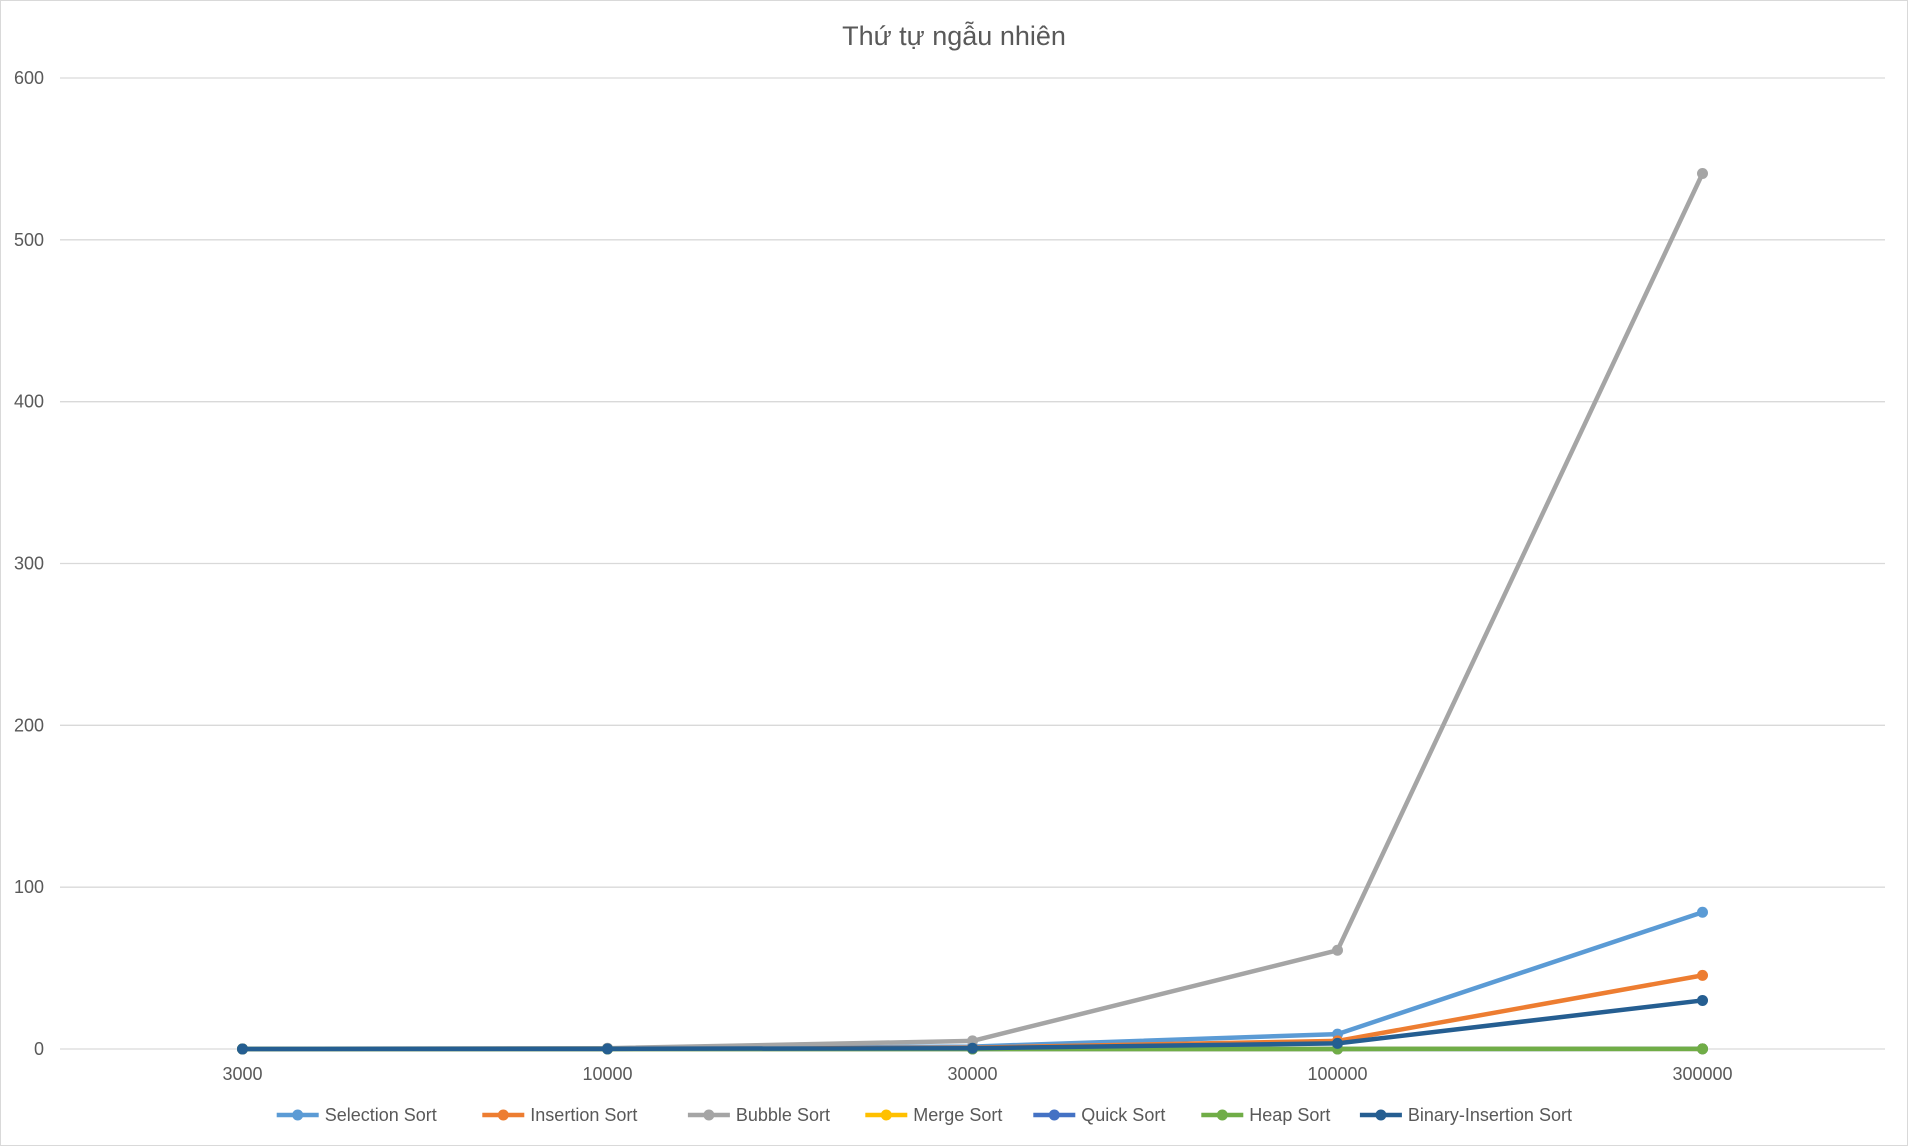  I want to click on series-binary-insertion-sort, so click(972, 1024).